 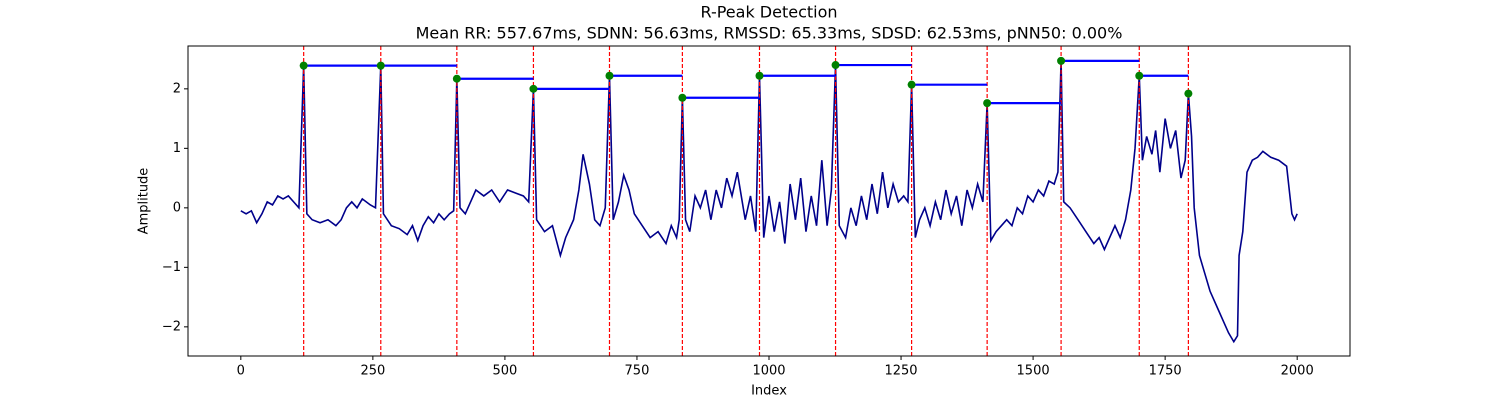 What do you see at coordinates (769, 391) in the screenshot?
I see `x-axis-label: Index` at bounding box center [769, 391].